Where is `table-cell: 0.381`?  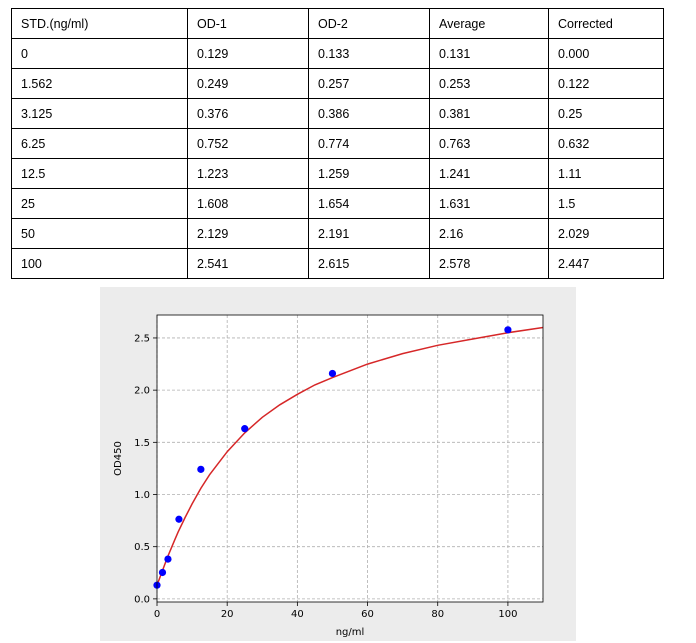
table-cell: 0.381 is located at coordinates (489, 113).